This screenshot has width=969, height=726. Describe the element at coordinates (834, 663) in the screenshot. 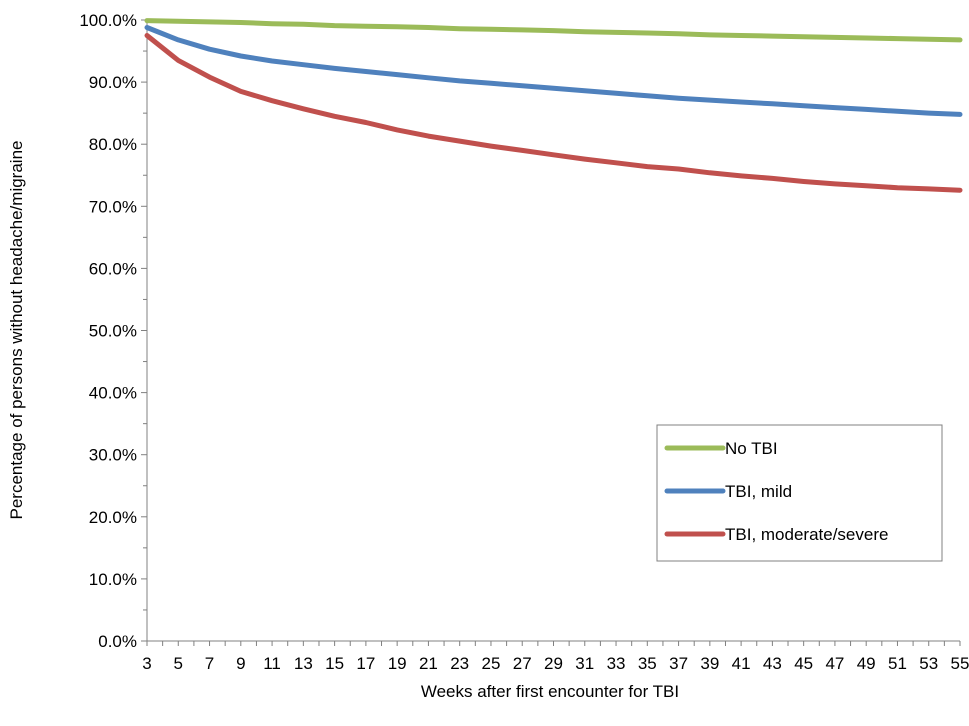

I see `x-tick-label: 47` at that location.